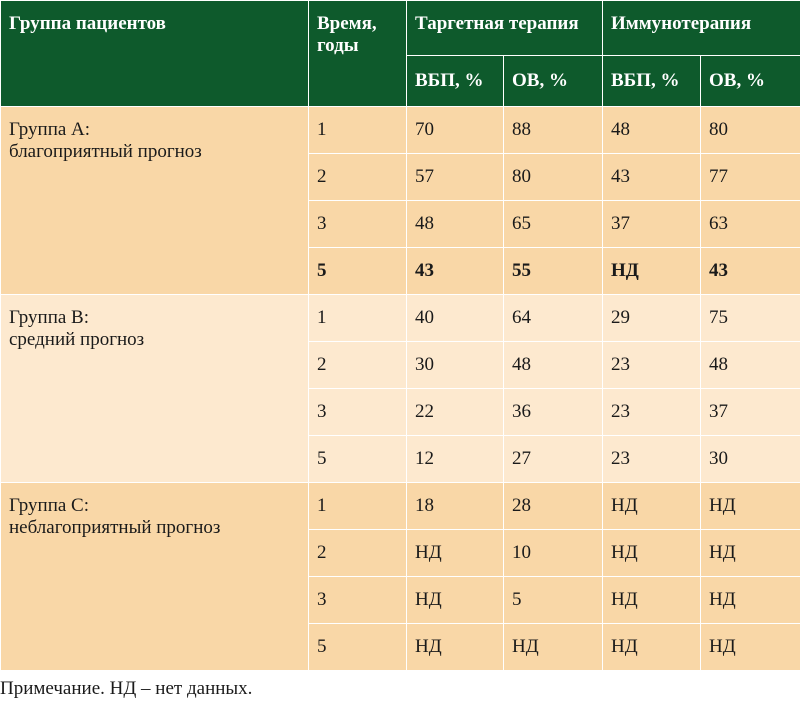 The width and height of the screenshot is (800, 705). I want to click on header-cell: Таргетная терапия, so click(504, 28).